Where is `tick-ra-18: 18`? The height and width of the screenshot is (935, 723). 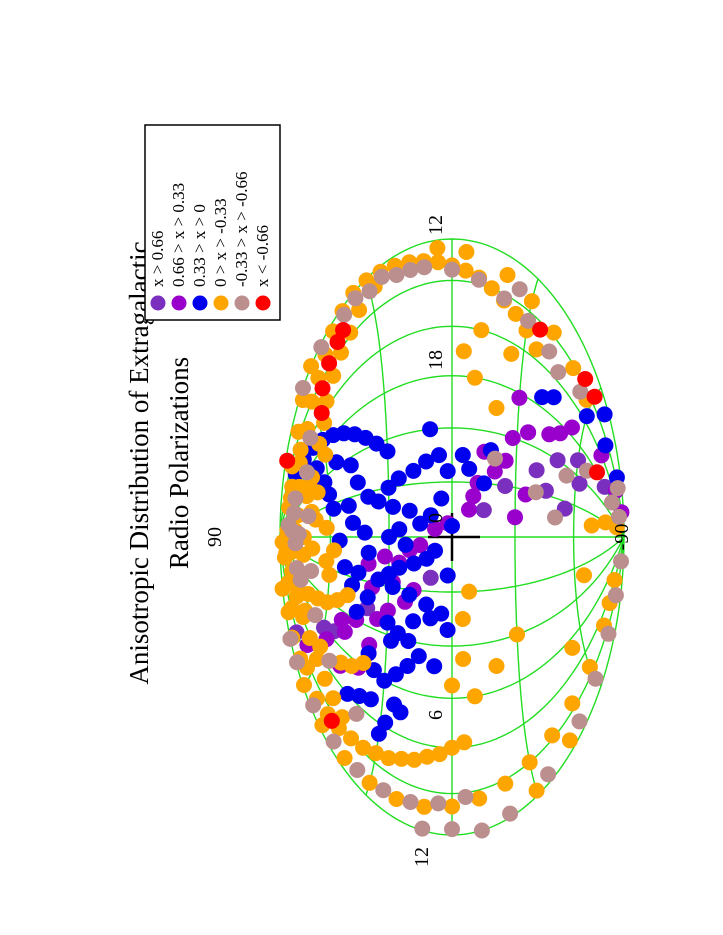 tick-ra-18: 18 is located at coordinates (436, 360).